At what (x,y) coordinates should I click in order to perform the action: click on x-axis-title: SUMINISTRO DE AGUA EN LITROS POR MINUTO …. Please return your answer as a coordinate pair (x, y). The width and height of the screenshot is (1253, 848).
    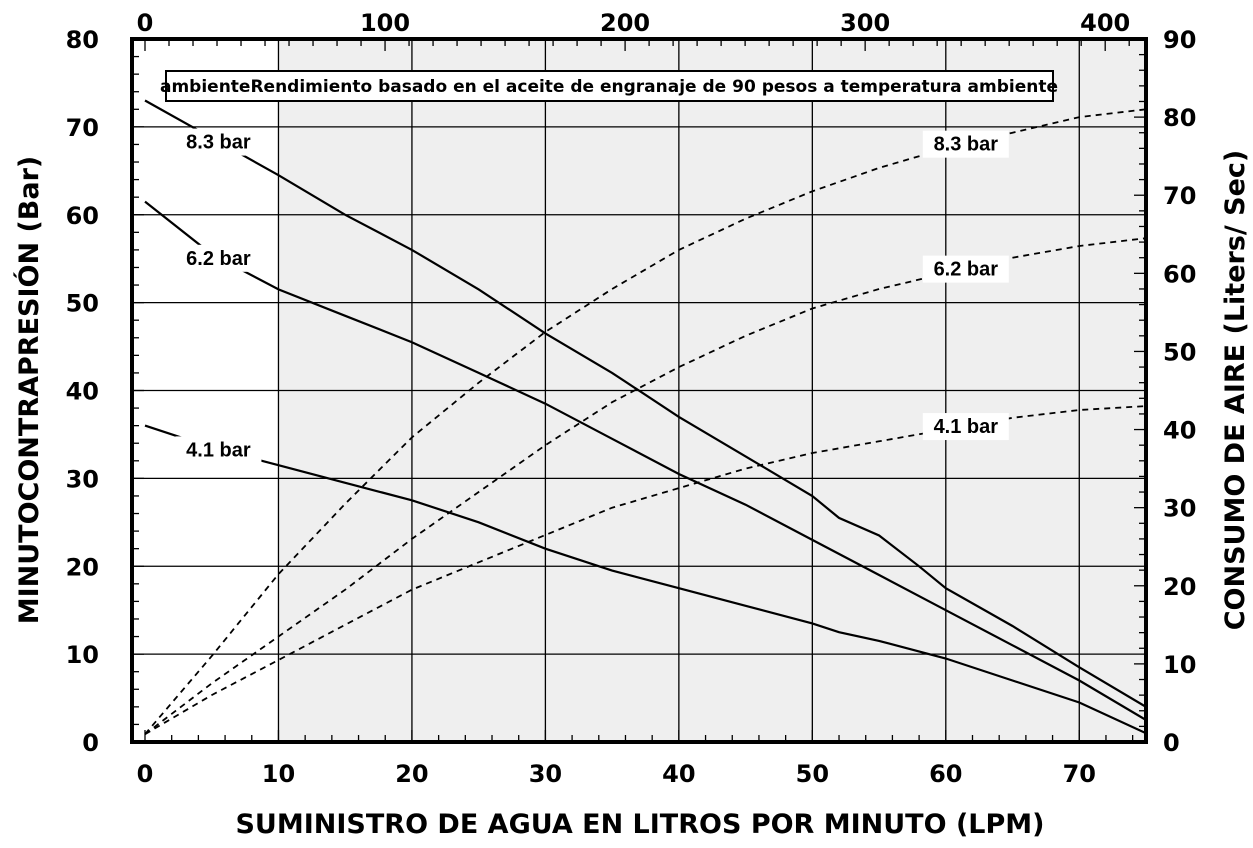
    Looking at the image, I should click on (639, 824).